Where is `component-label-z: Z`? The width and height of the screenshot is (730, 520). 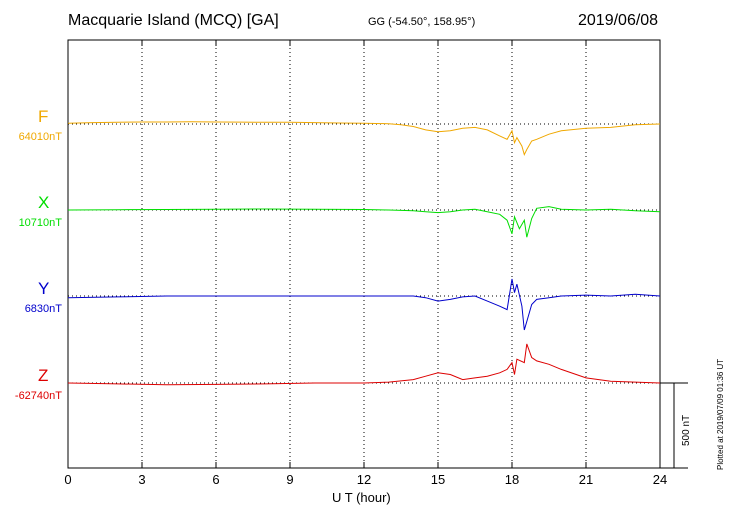 component-label-z: Z is located at coordinates (43, 375).